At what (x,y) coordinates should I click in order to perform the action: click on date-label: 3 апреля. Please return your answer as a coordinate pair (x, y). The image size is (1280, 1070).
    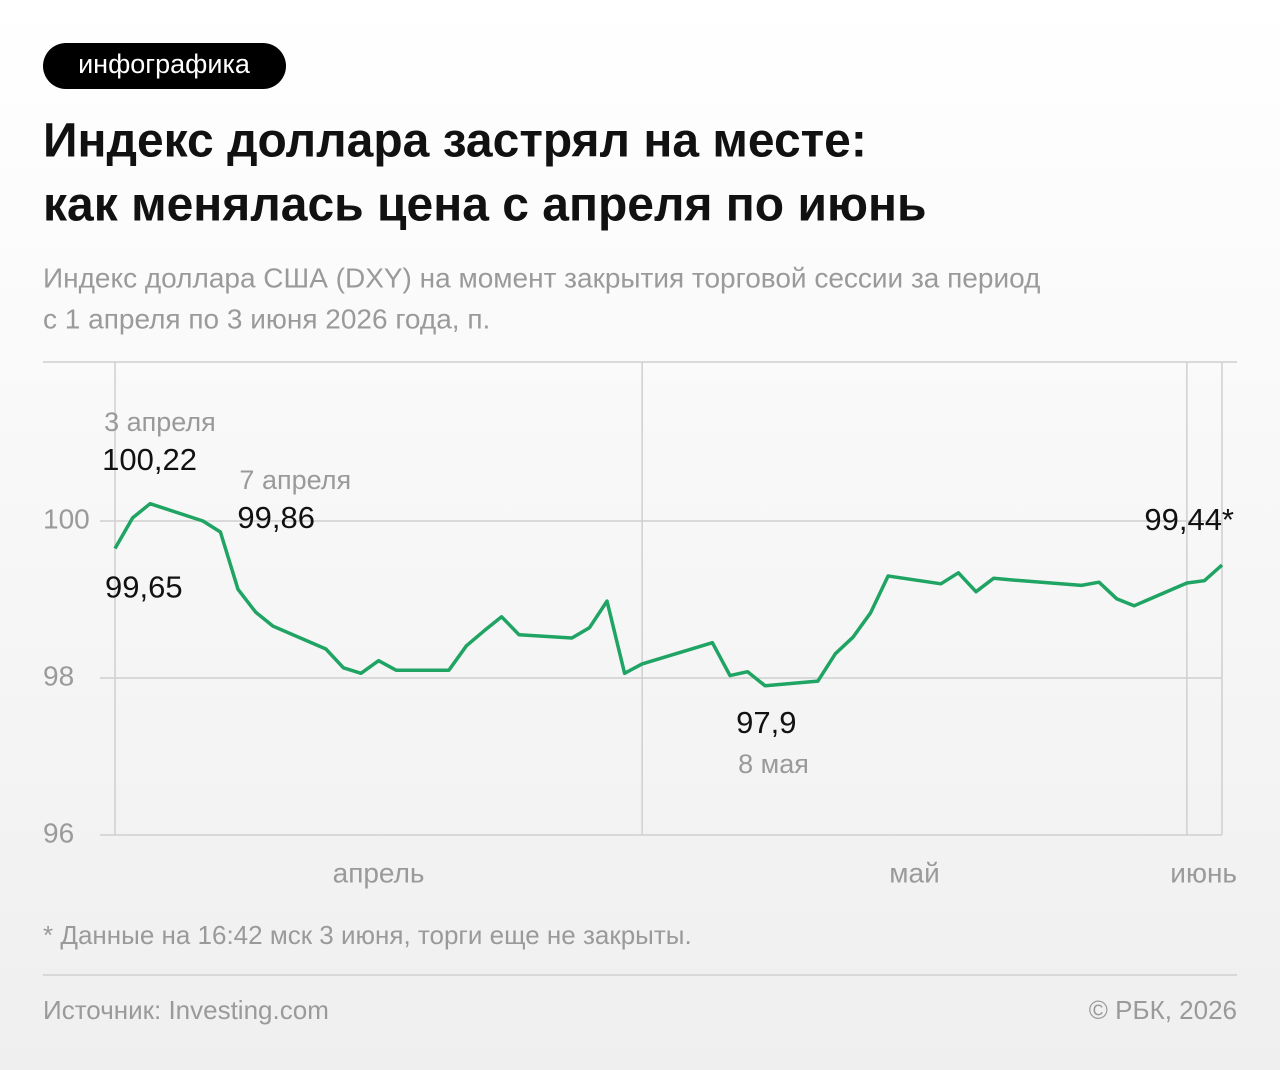
    Looking at the image, I should click on (160, 422).